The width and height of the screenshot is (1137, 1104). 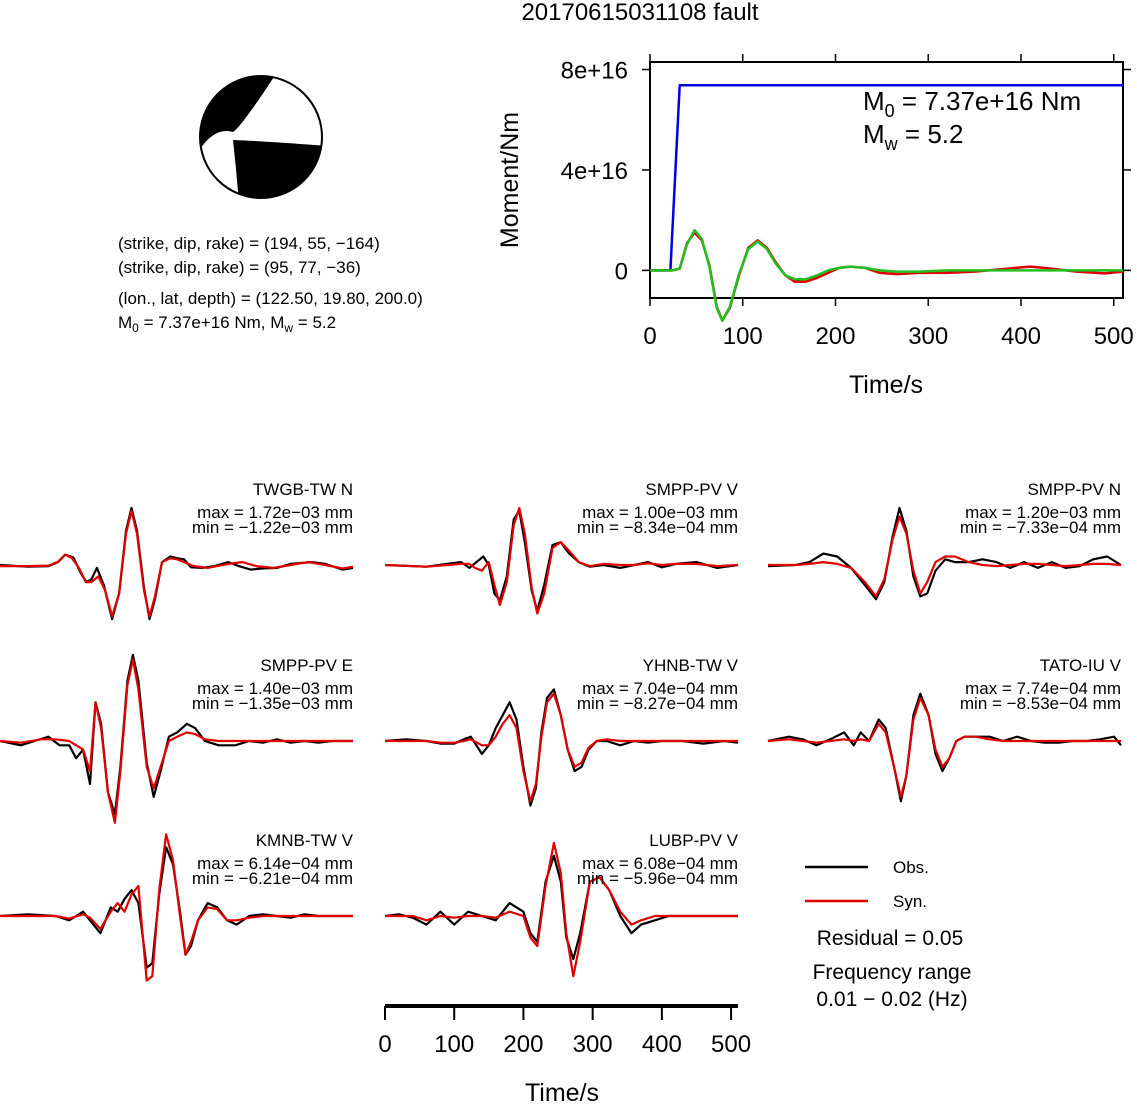 What do you see at coordinates (691, 665) in the screenshot?
I see `station-label: YHNB-TW V` at bounding box center [691, 665].